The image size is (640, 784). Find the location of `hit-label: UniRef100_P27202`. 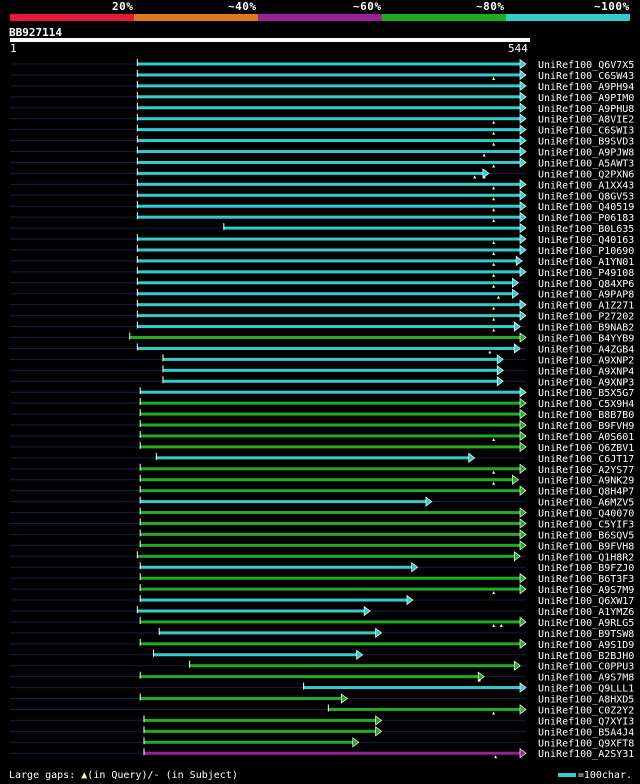

hit-label: UniRef100_P27202 is located at coordinates (586, 317).